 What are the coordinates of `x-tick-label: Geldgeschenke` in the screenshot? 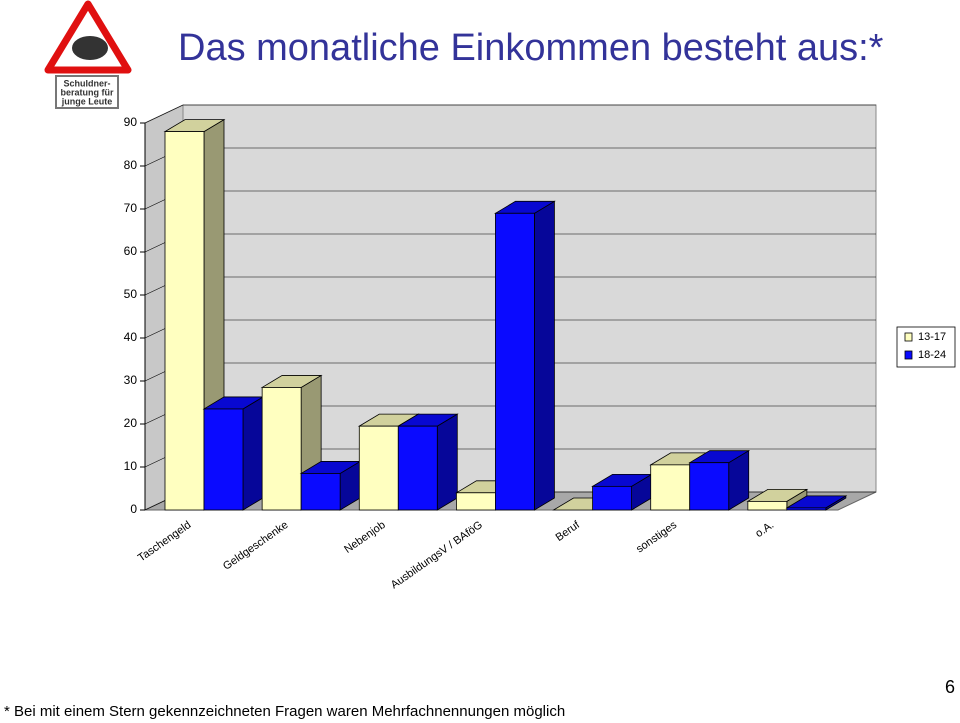 It's located at (256, 546).